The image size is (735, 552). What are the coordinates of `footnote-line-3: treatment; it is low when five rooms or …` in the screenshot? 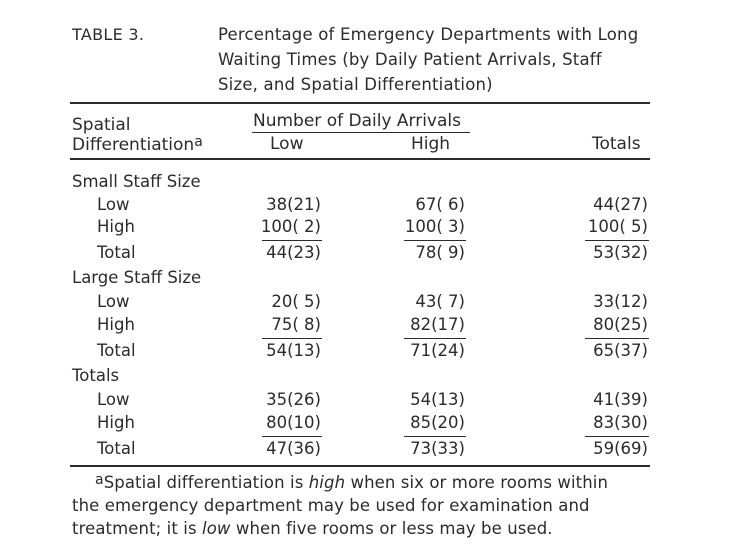 It's located at (312, 528).